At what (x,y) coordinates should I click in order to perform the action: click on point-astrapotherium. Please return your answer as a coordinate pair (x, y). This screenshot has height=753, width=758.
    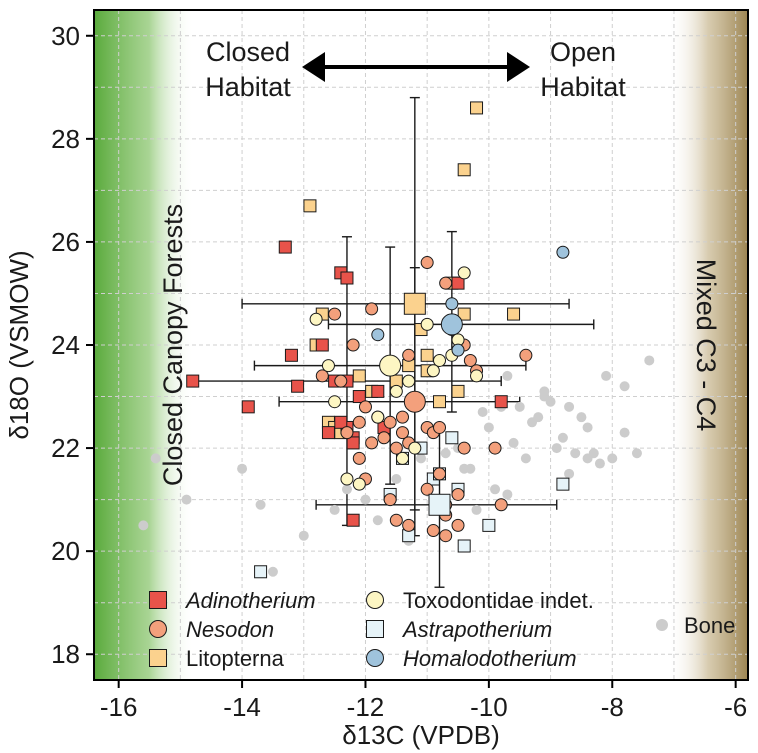
    Looking at the image, I should click on (452, 438).